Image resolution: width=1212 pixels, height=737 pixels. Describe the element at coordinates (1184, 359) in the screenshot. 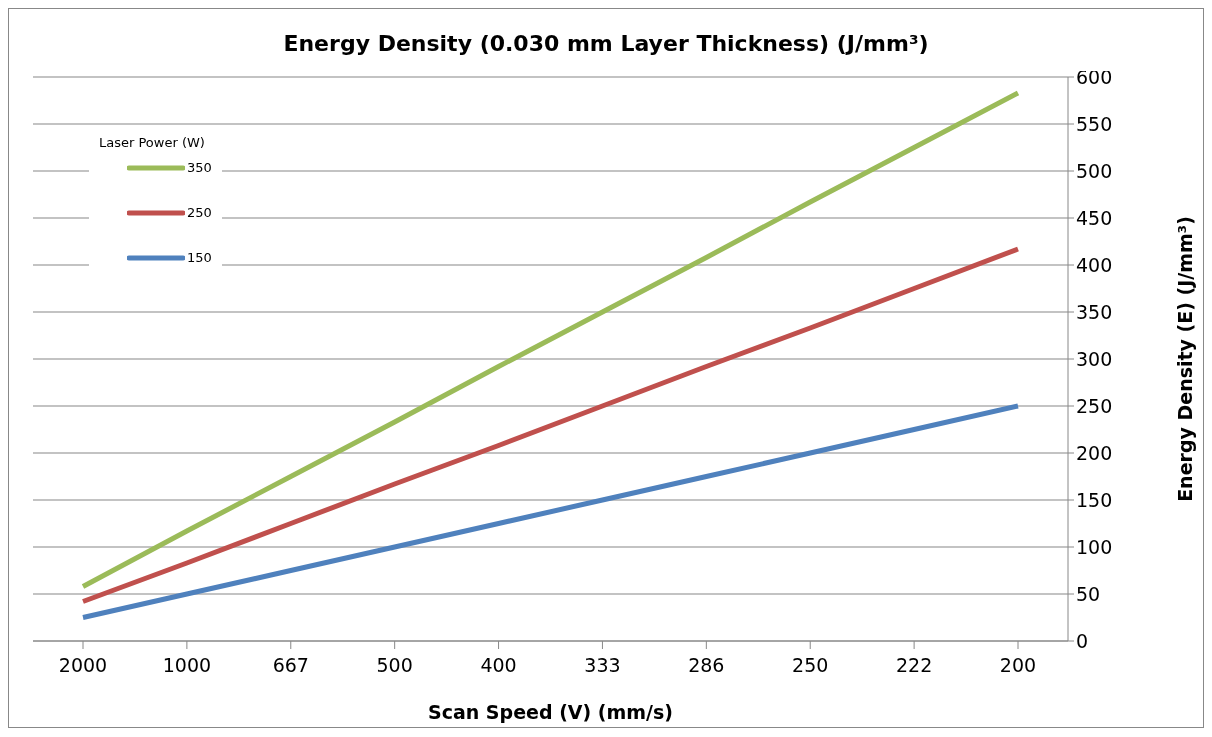

I see `y-axis-title: Energy Density (E) (J/mm³)` at that location.